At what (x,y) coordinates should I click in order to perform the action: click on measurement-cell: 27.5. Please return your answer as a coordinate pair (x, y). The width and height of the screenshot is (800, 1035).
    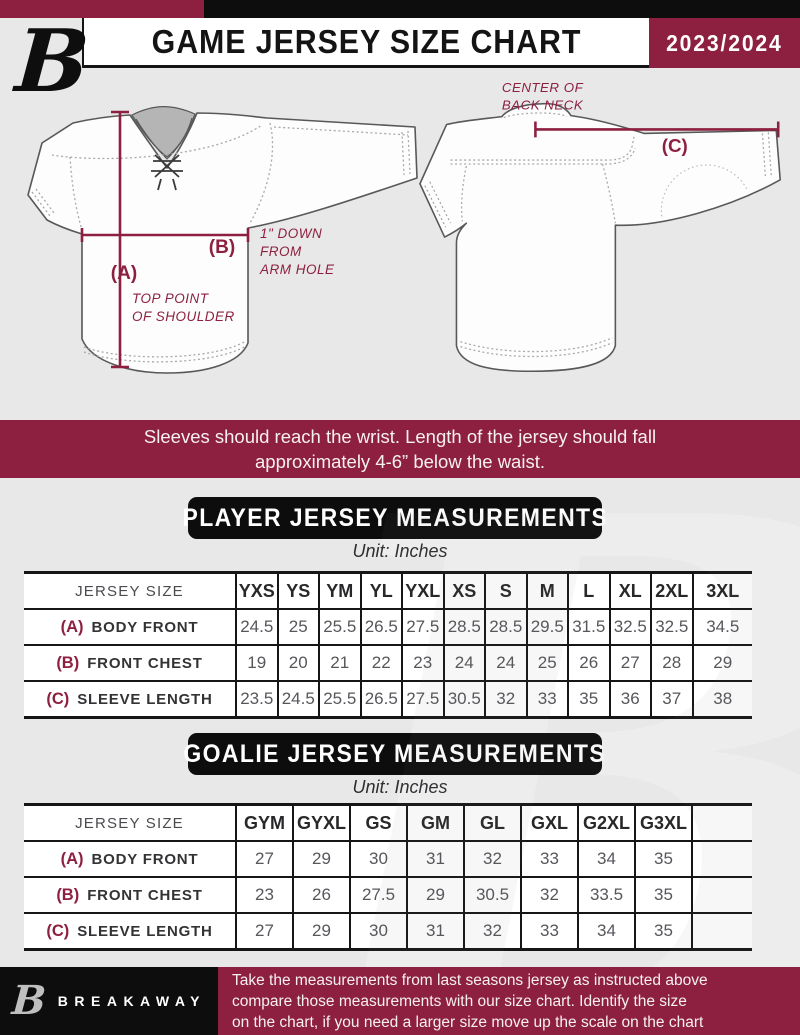
    Looking at the image, I should click on (378, 894).